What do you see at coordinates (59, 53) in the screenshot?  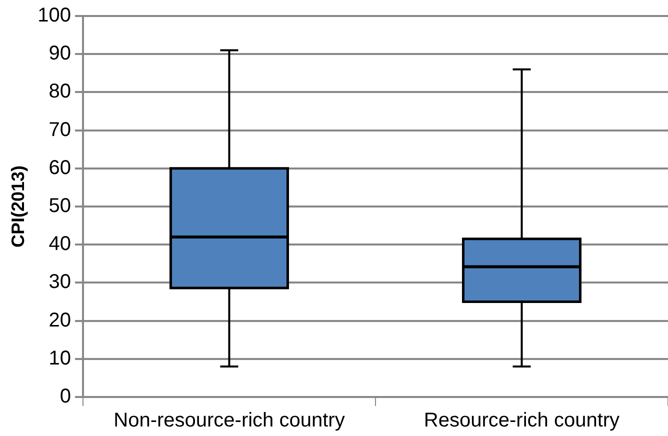 I see `y-tick-label: 90` at bounding box center [59, 53].